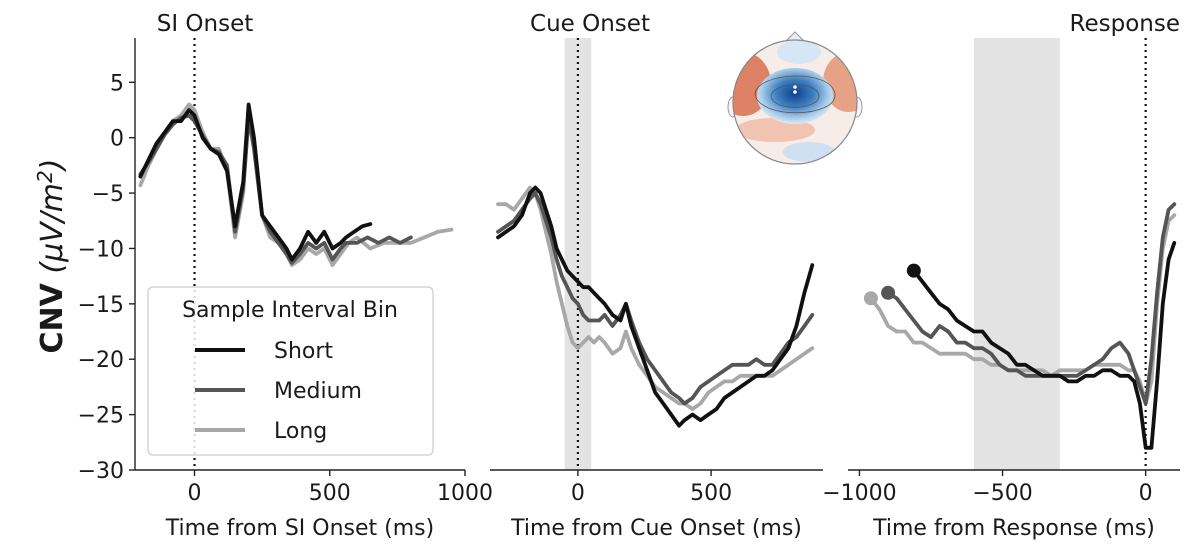 This screenshot has width=1200, height=554. I want to click on x-axis-label: Time from Response (ms), so click(1013, 528).